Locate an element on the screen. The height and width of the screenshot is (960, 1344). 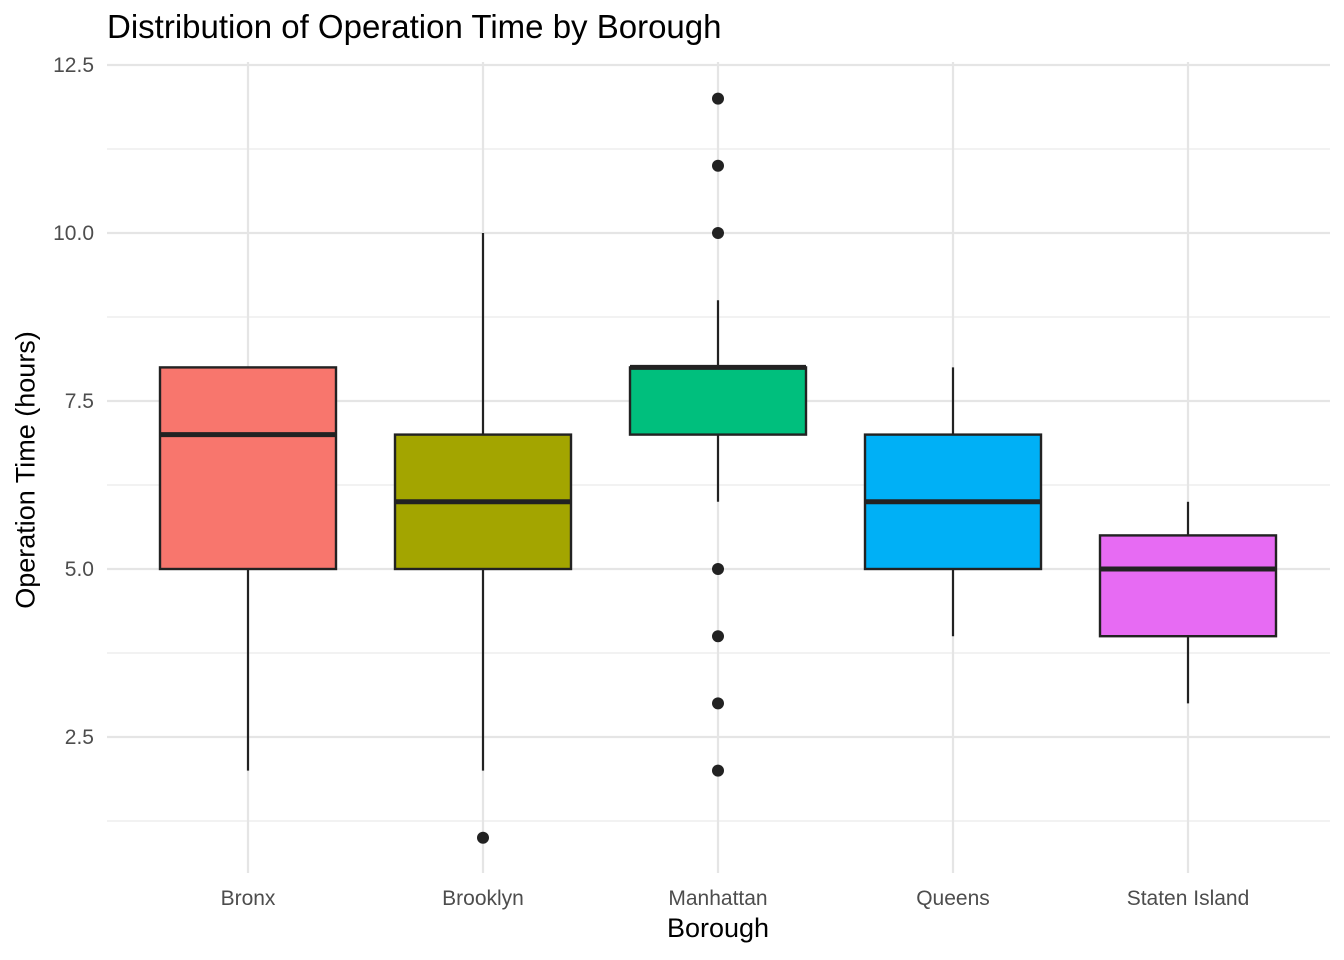
box-bronx is located at coordinates (248, 568).